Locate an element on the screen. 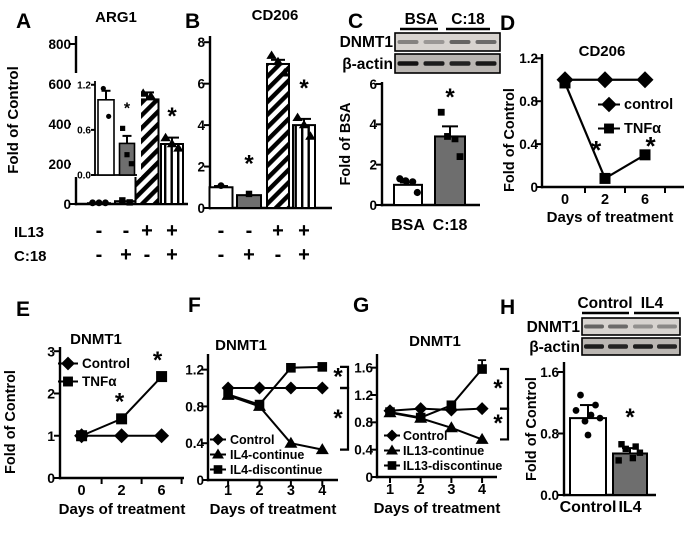 The height and width of the screenshot is (546, 700). x-tick-label: 4 is located at coordinates (482, 490).